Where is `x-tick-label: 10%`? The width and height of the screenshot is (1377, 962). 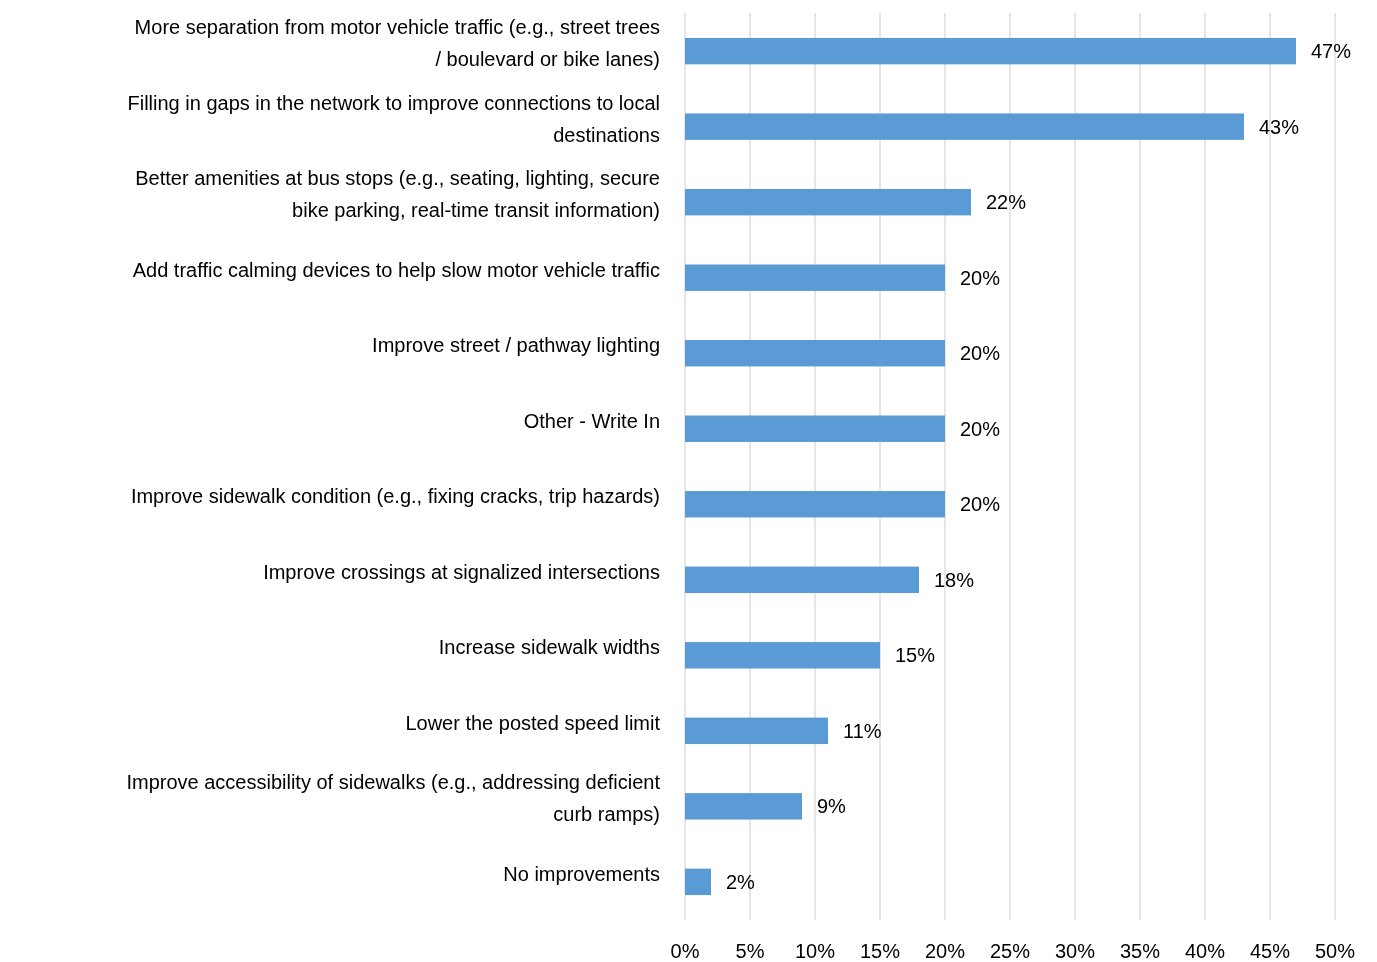 x-tick-label: 10% is located at coordinates (815, 951).